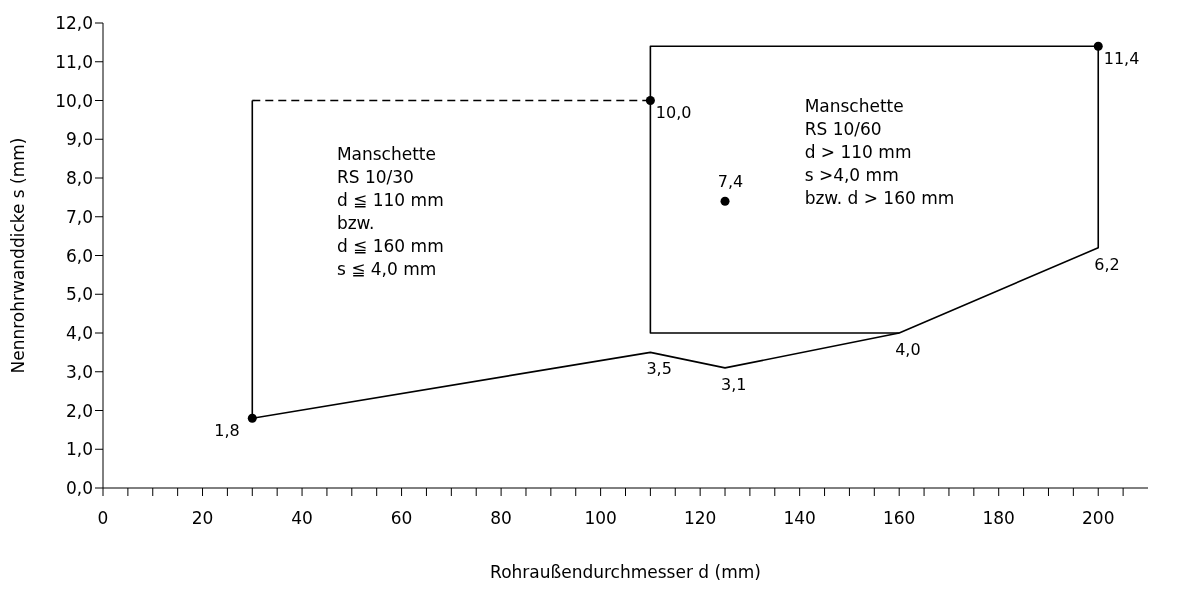  Describe the element at coordinates (1107, 264) in the screenshot. I see `data-label: 6,2` at that location.